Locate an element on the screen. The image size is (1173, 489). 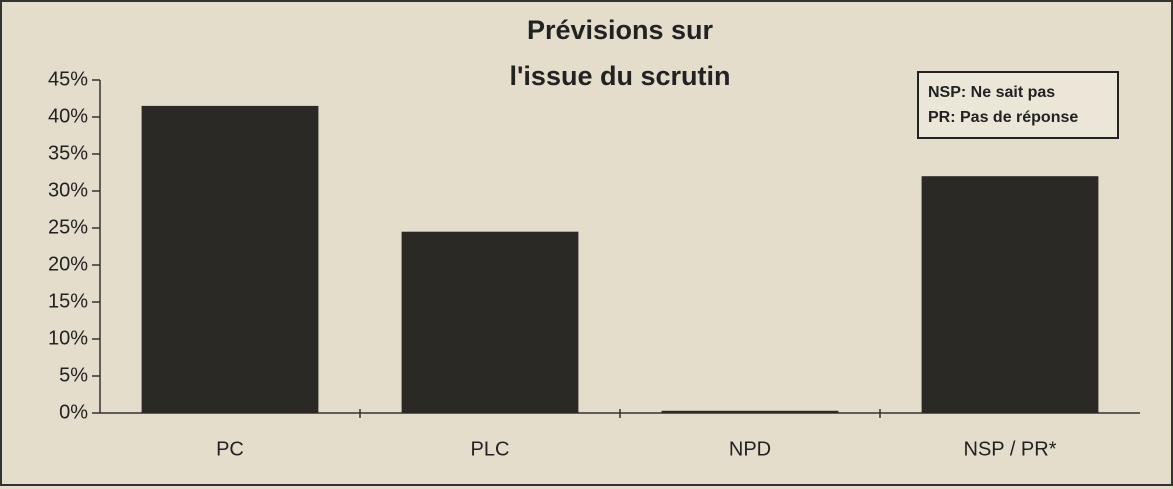
y-tick-label: 0% is located at coordinates (73, 412).